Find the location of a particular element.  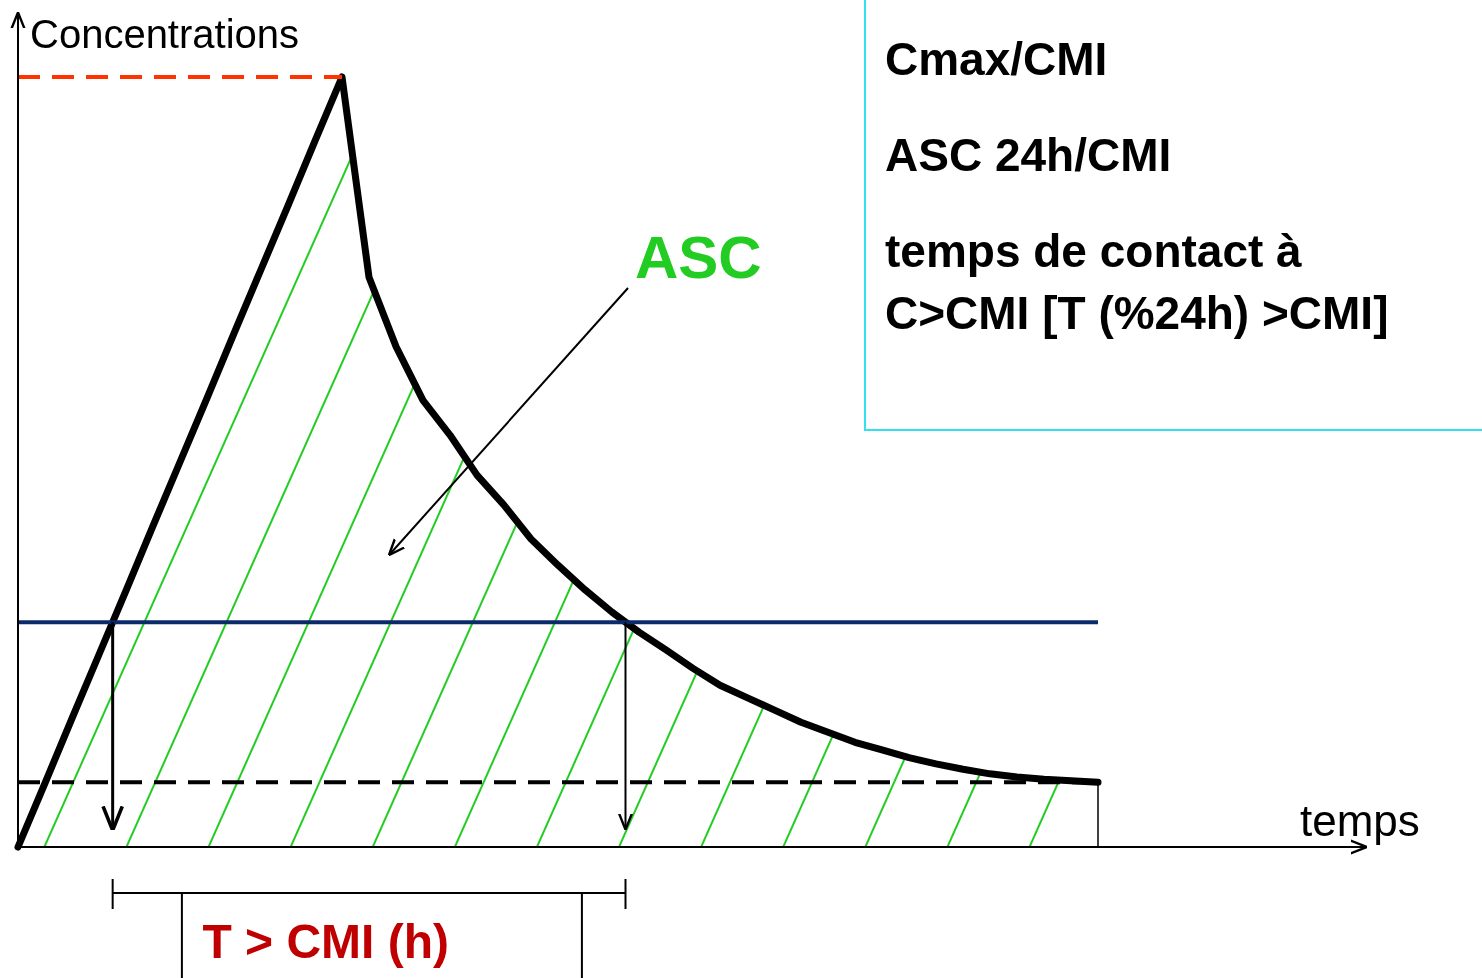

y-axis-title: Concentrations is located at coordinates (165, 34).